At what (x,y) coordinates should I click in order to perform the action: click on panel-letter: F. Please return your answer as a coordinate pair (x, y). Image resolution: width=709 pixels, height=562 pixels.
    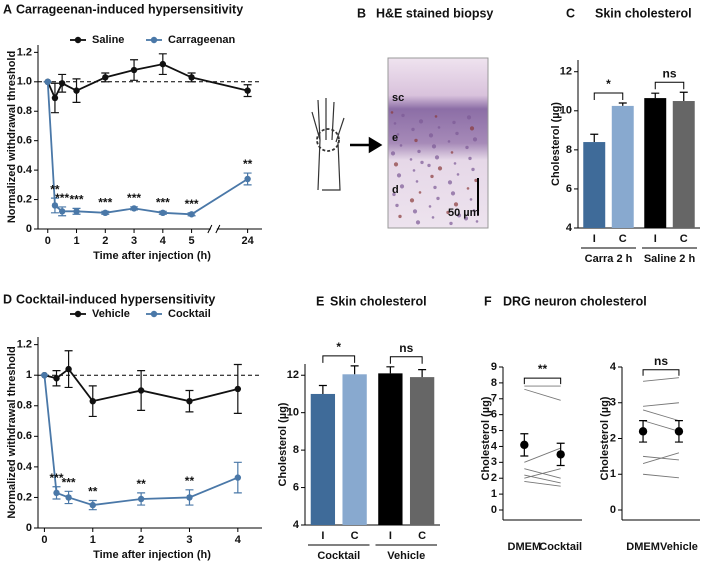
    Looking at the image, I should click on (488, 301).